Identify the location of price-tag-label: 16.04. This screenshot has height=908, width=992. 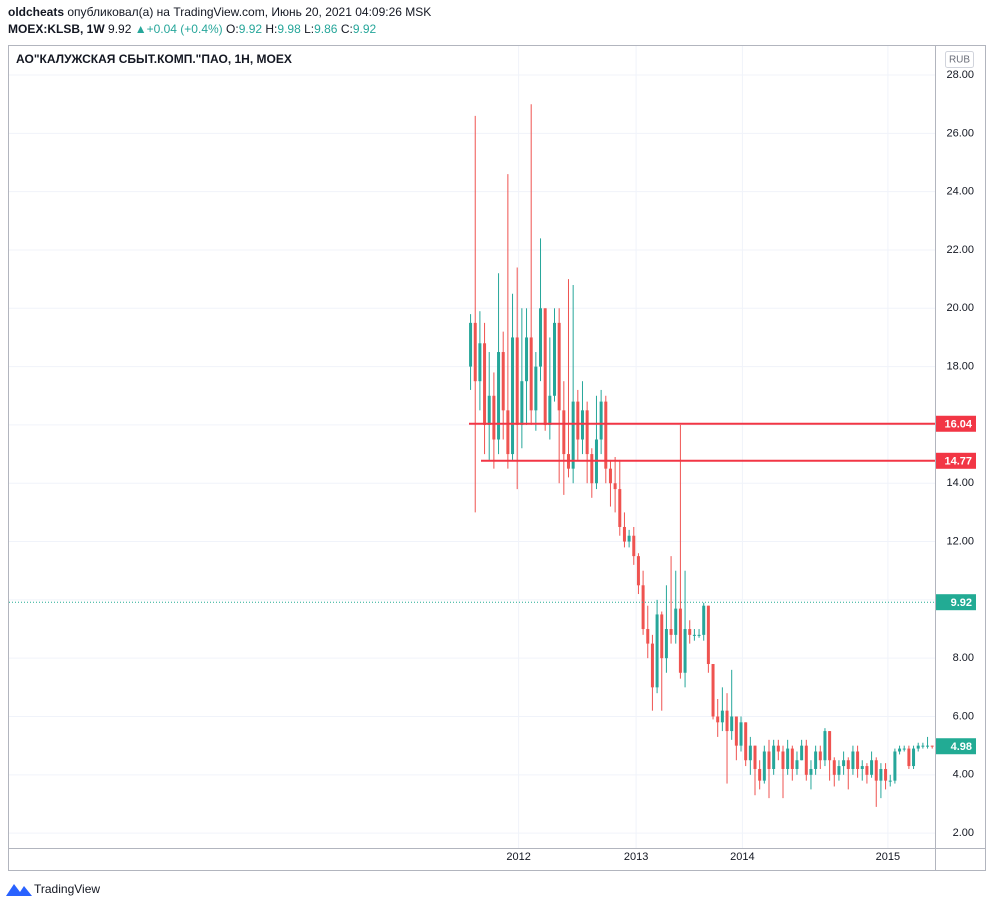
(958, 425).